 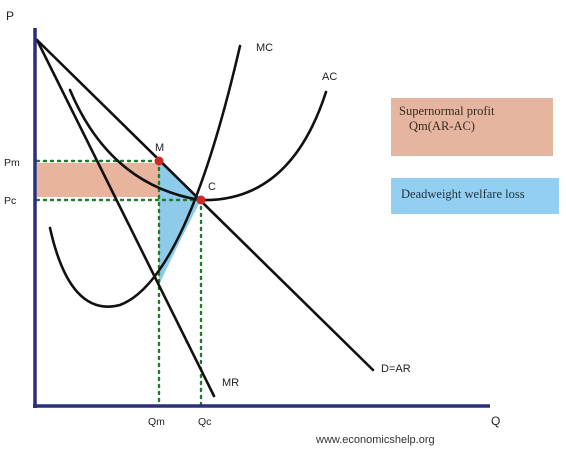 I want to click on point-m-label: M, so click(x=159, y=148).